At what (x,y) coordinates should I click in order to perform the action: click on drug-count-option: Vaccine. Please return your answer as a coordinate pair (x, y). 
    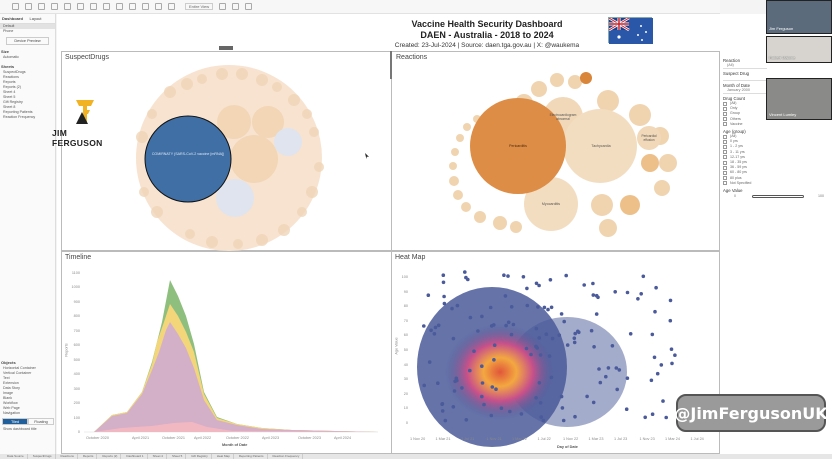
    Looking at the image, I should click on (776, 124).